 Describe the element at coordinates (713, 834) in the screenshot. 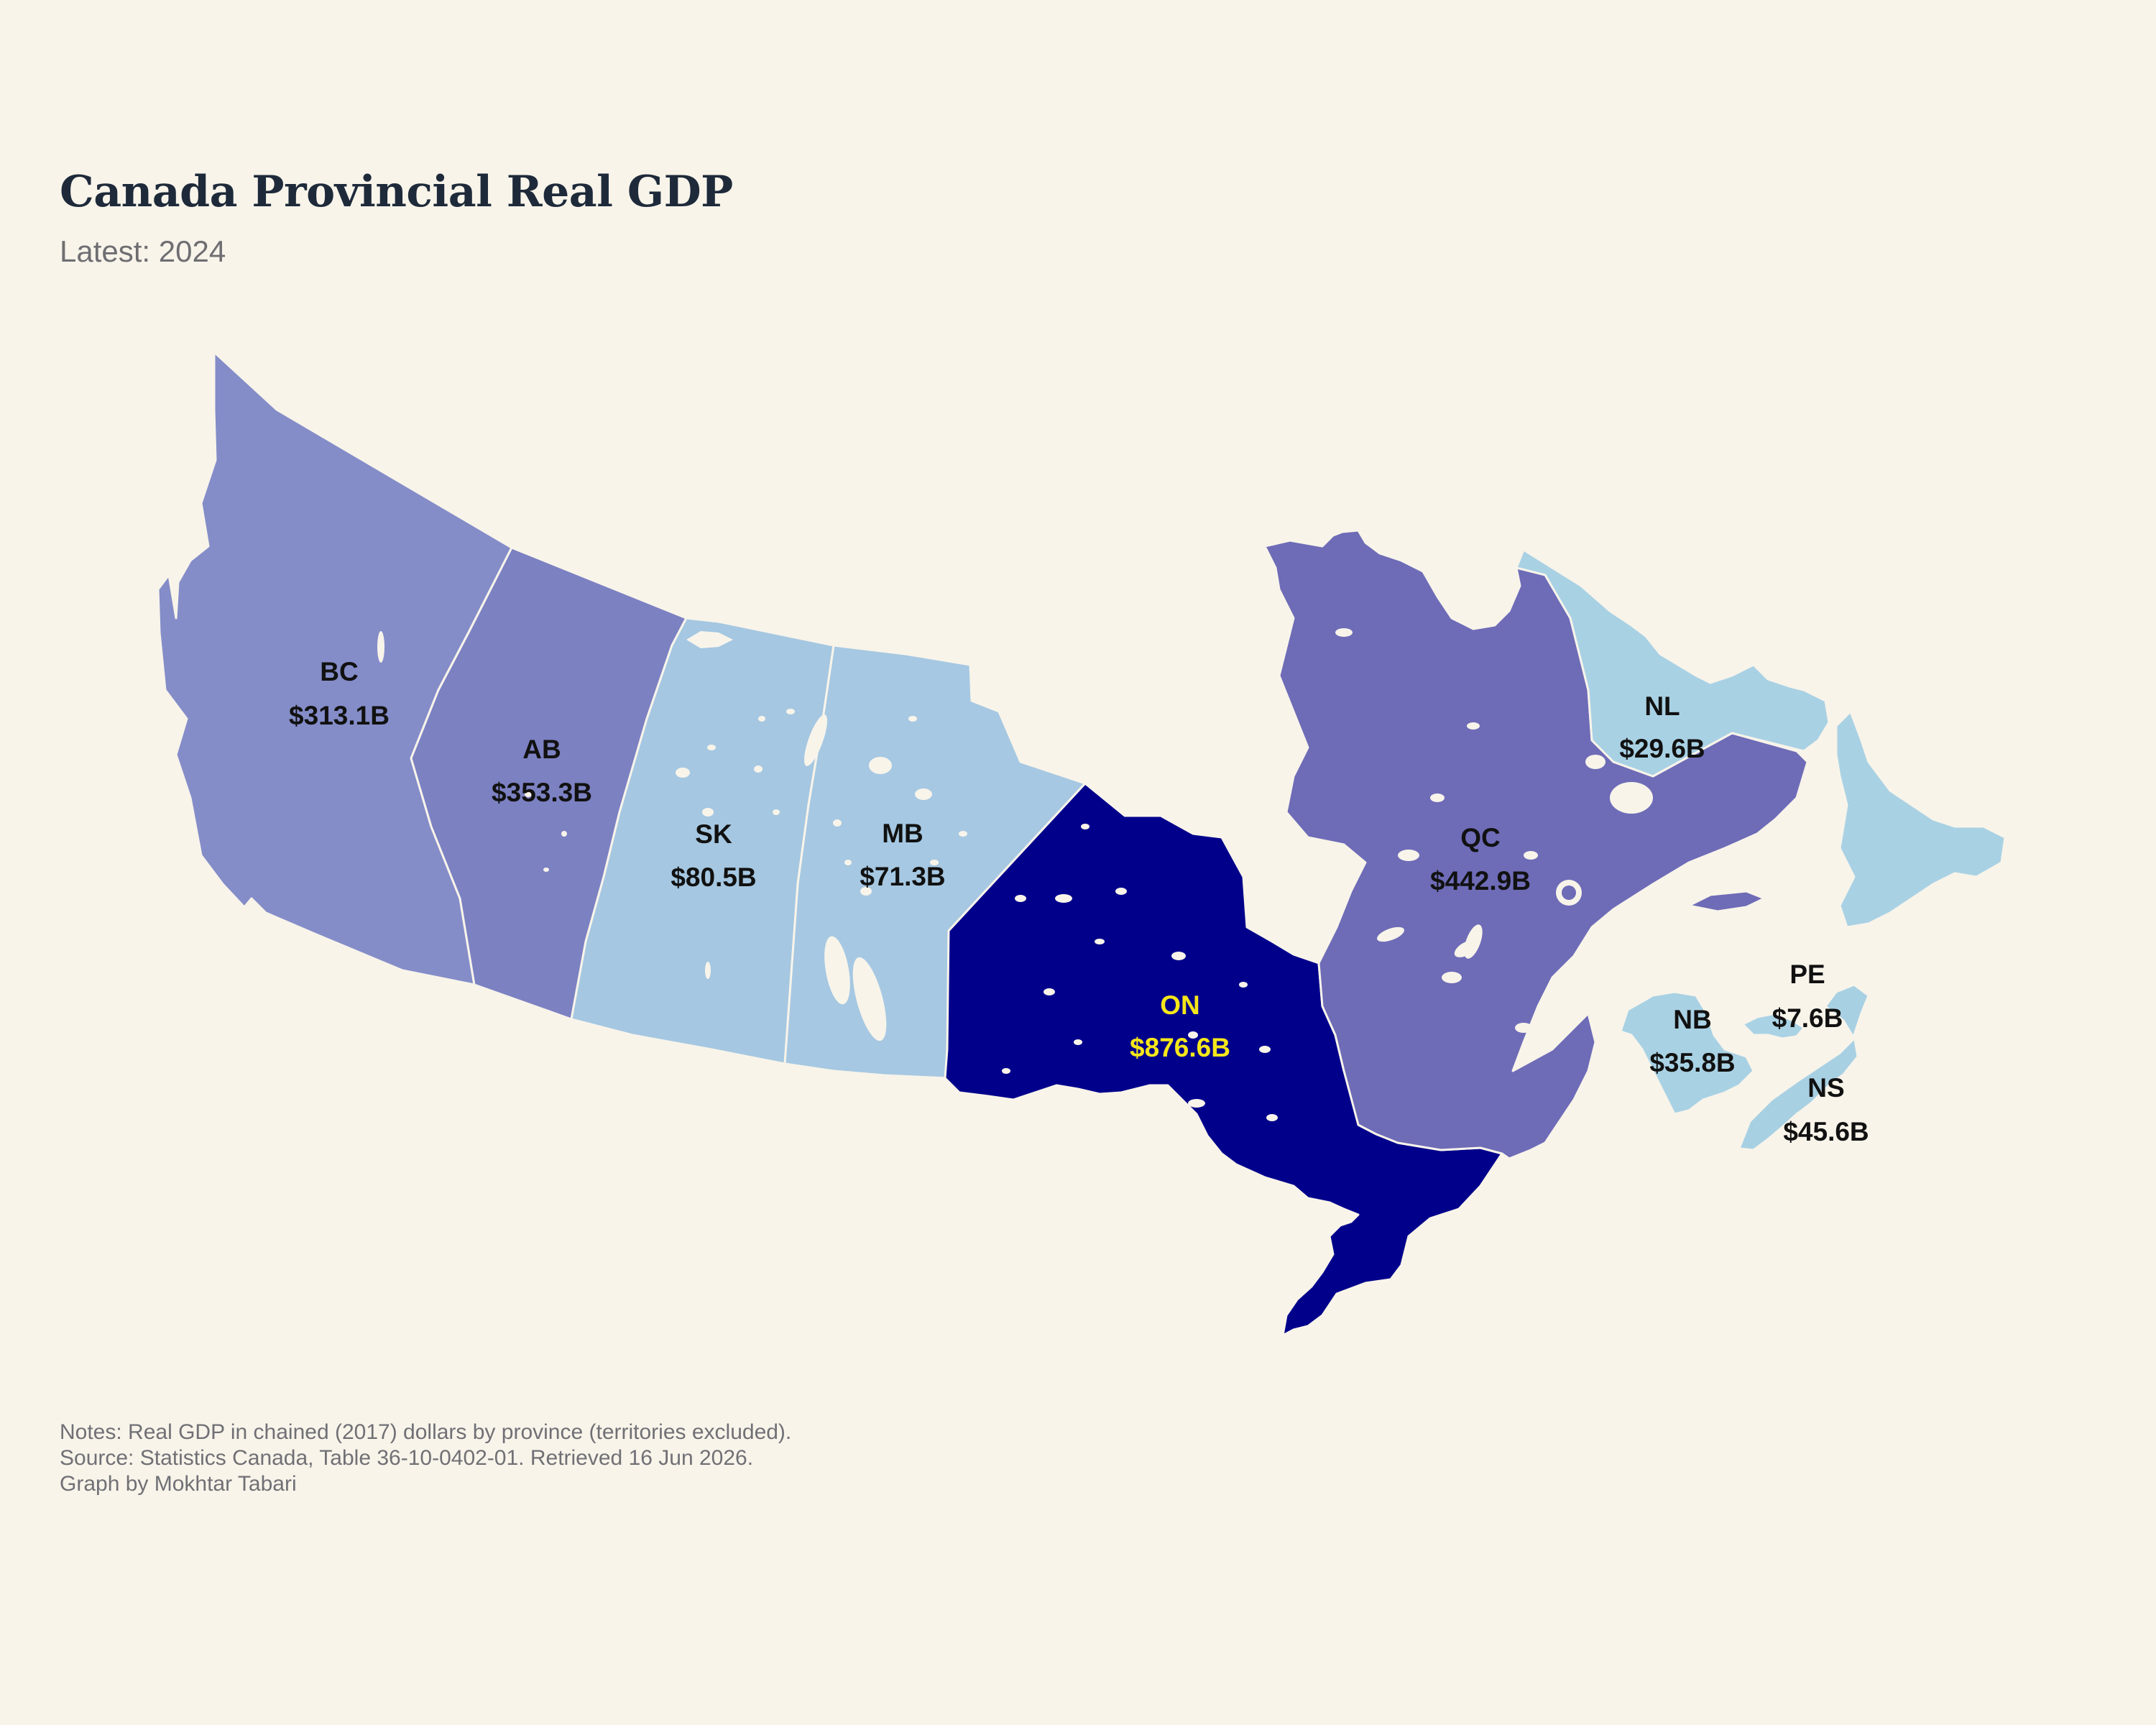

I see `label-sk-code: SK` at that location.